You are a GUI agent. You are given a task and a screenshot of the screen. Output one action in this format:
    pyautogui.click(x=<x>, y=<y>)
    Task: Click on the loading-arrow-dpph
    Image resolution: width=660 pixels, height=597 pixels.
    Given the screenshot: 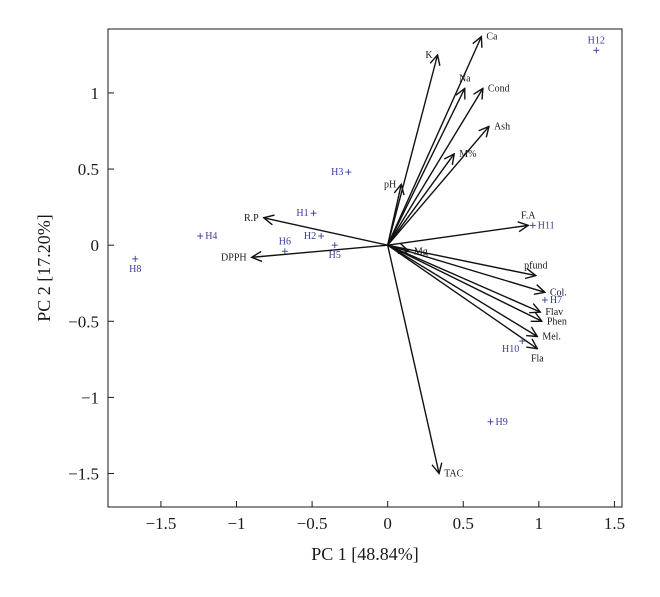 What is the action you would take?
    pyautogui.click(x=320, y=250)
    